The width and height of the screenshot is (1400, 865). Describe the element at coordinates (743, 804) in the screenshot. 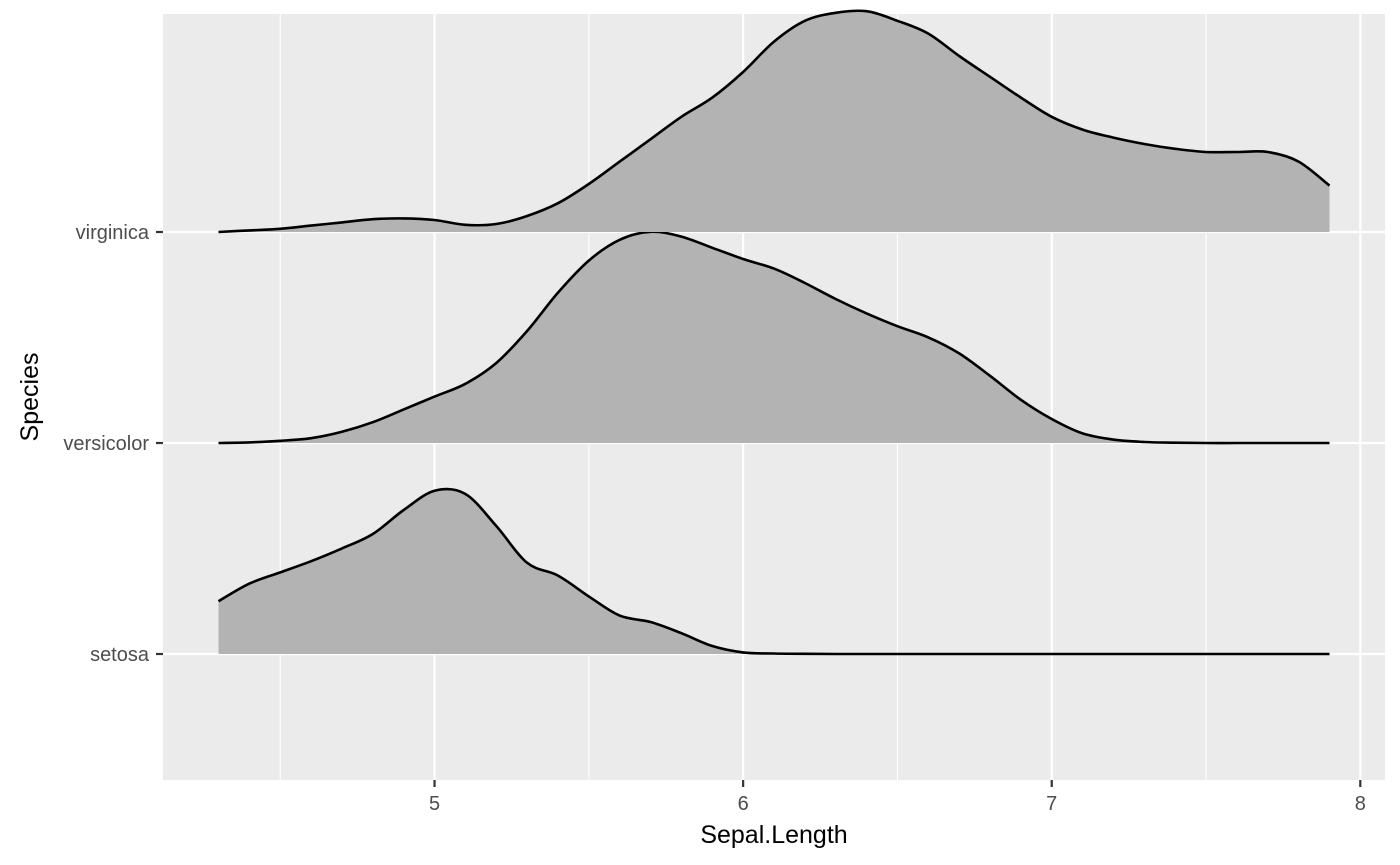

I see `x-tick-label: 6` at that location.